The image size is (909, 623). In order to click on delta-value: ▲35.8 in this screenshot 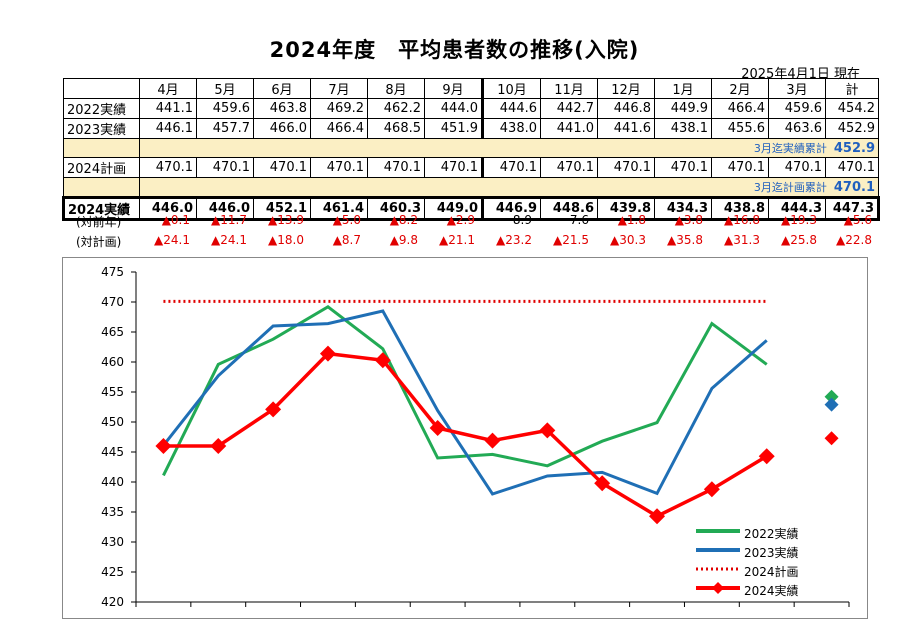, I will do `click(685, 240)`.